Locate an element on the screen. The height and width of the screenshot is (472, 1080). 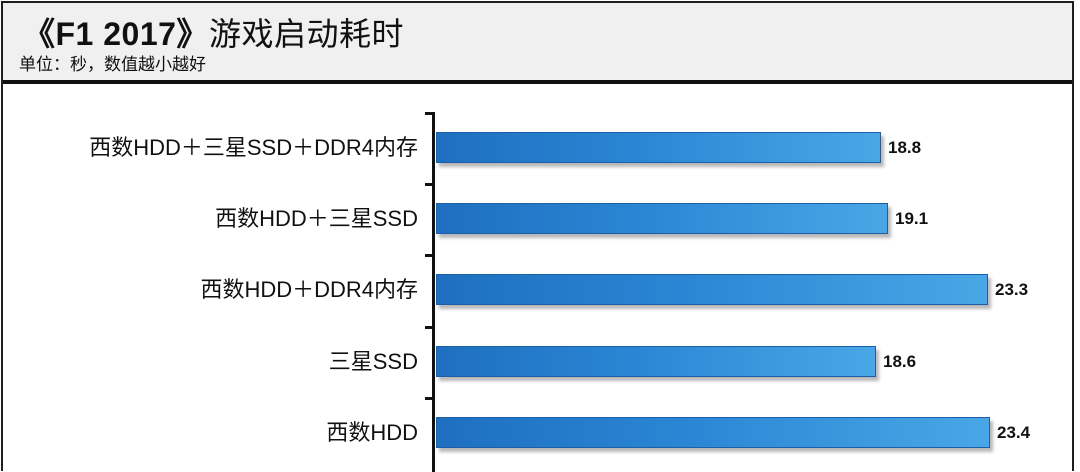
category-label: 西数HDD＋三星SSD is located at coordinates (316, 218).